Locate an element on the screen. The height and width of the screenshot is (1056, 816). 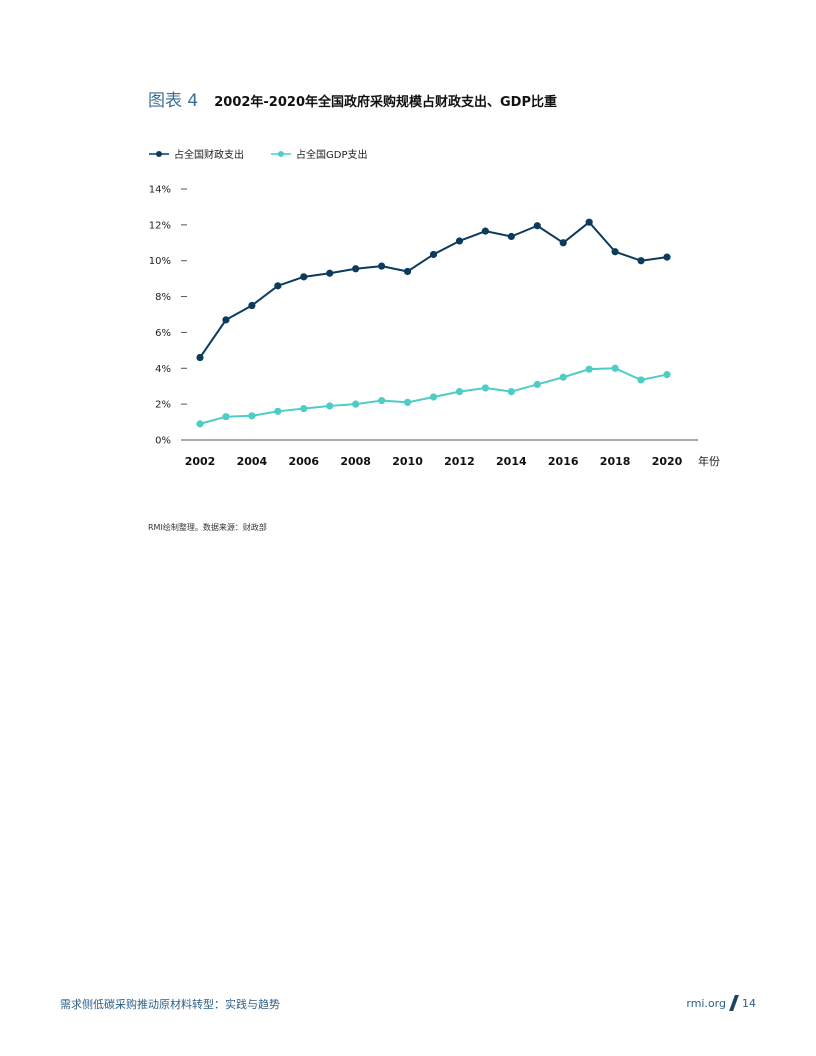
x-tick-label: 2016 is located at coordinates (563, 461).